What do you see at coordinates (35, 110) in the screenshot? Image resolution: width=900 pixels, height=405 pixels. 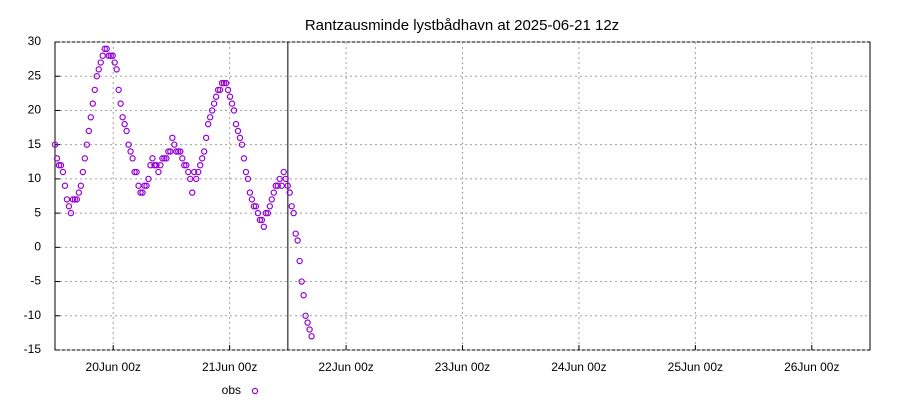 I see `y-tick-label: 20` at bounding box center [35, 110].